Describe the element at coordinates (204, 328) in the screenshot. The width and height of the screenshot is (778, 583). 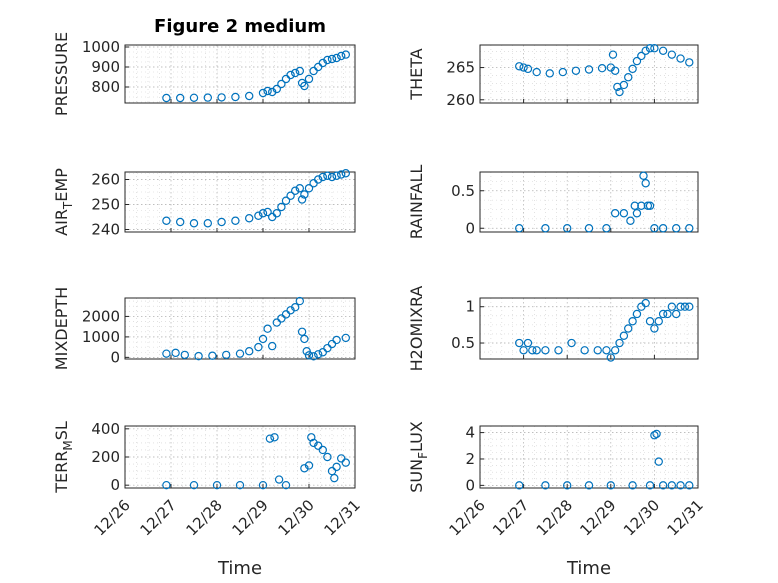
I see `subplot-mixdepth: 0 1000 2000 MIXDEPTH` at that location.